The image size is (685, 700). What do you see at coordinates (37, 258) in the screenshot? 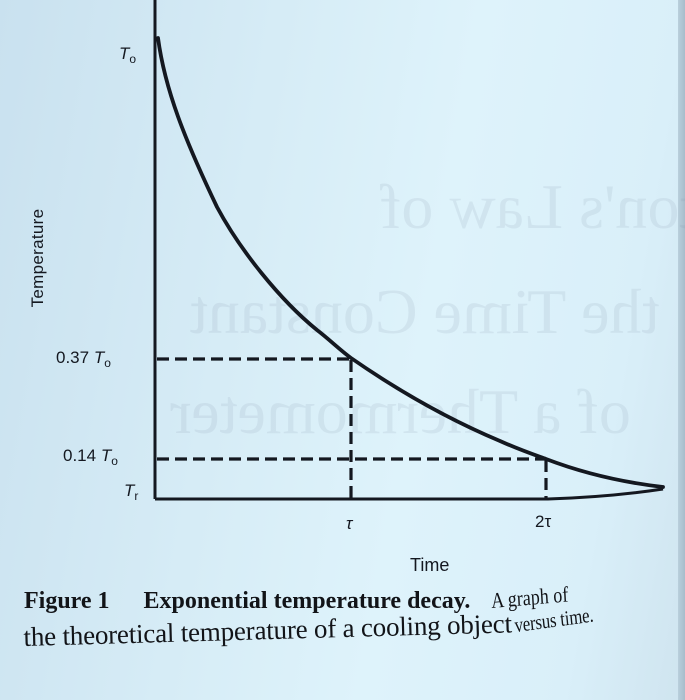
I see `y-axis-label: Temperature` at bounding box center [37, 258].